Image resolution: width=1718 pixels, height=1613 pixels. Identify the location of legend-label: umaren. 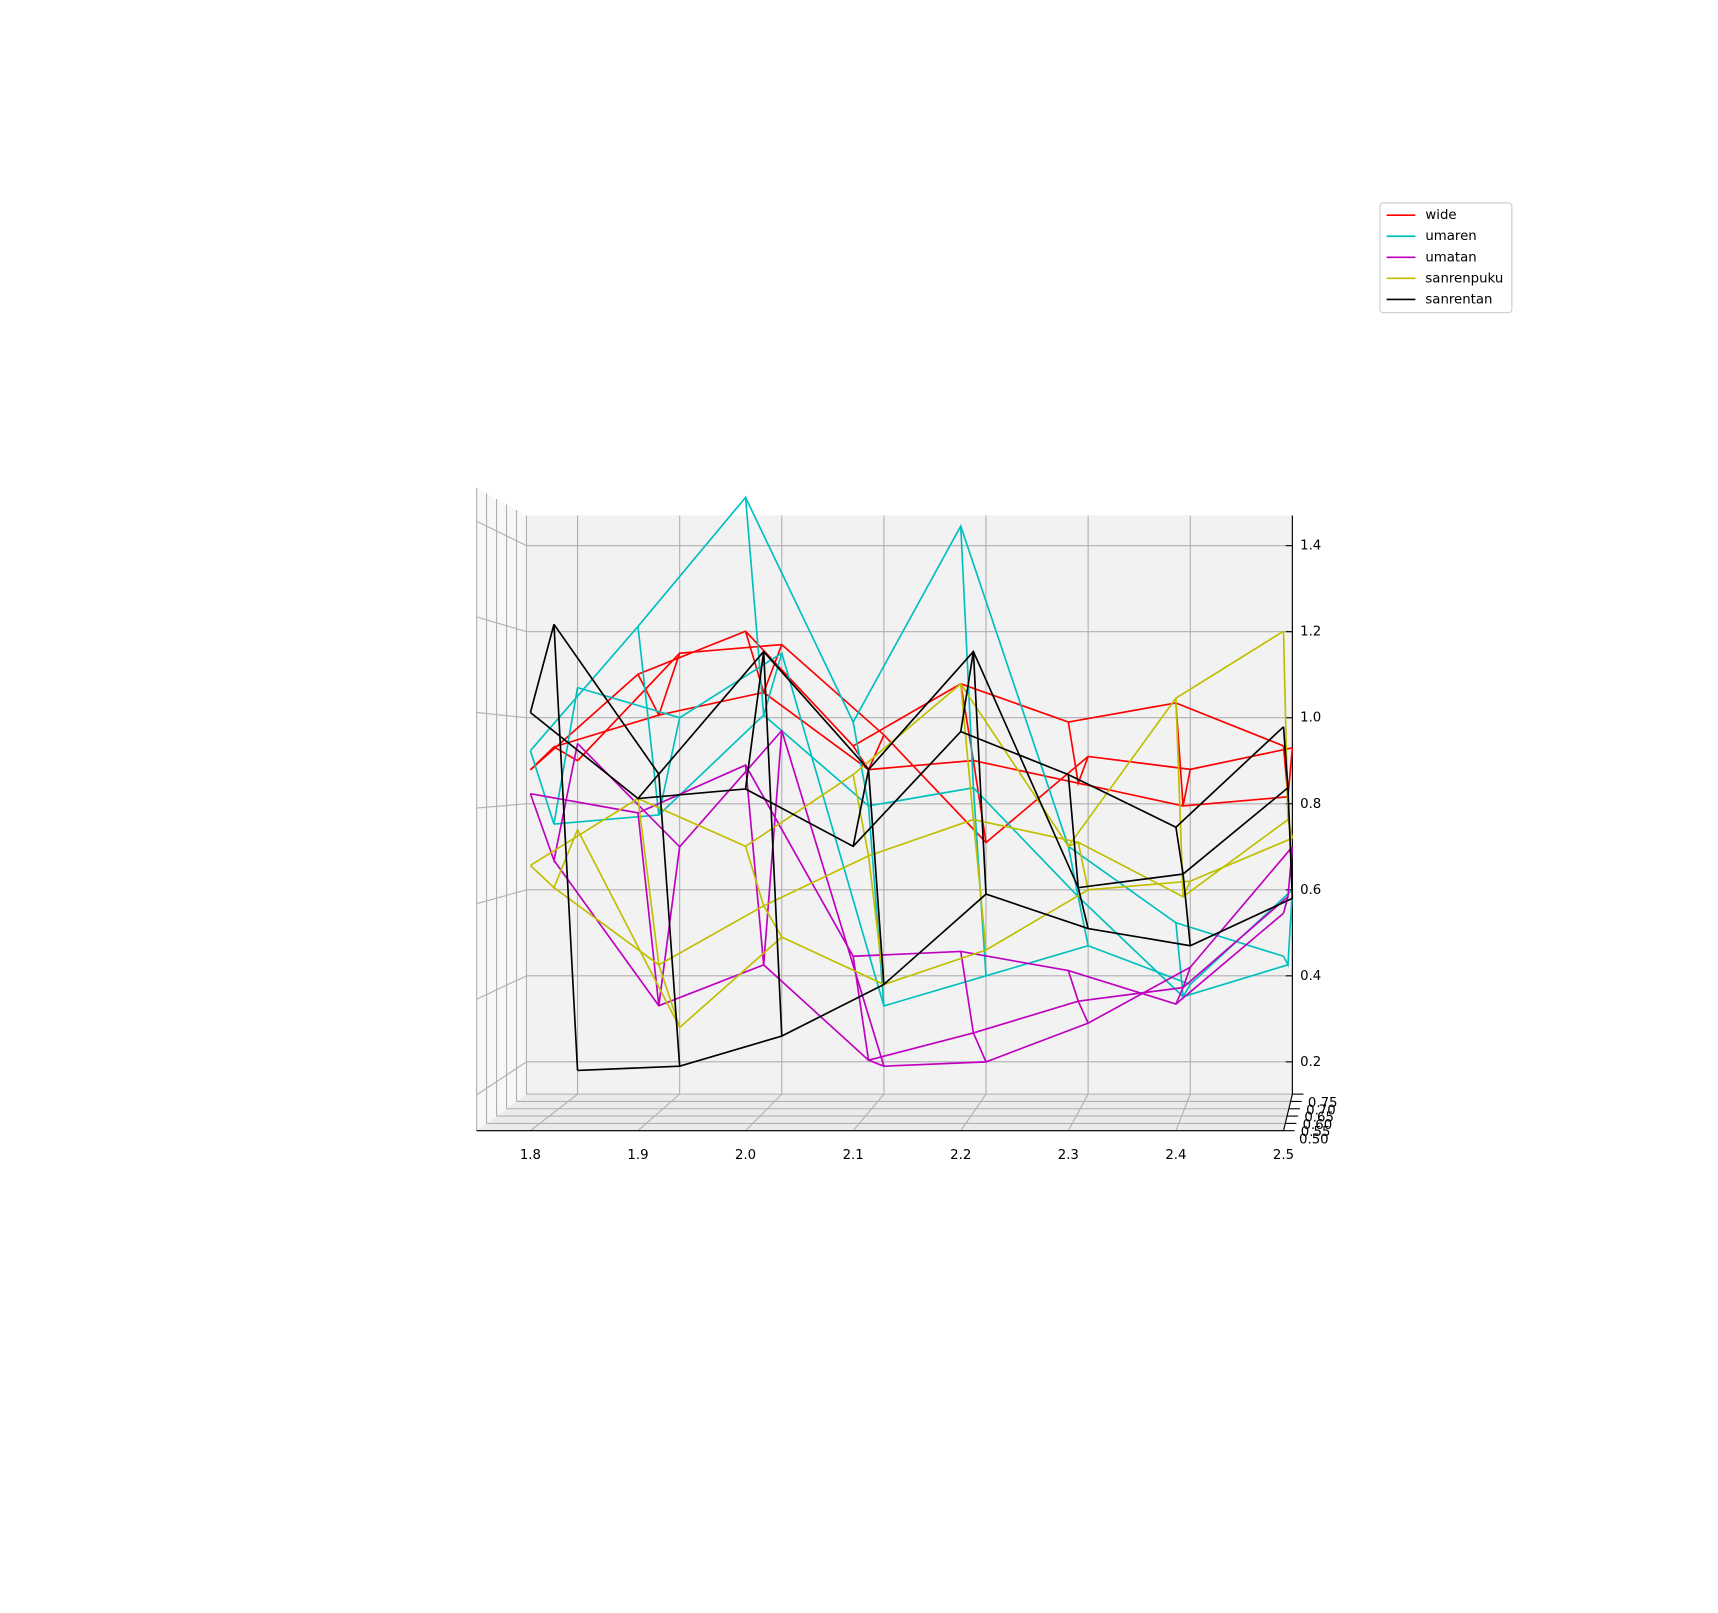
(1450, 236).